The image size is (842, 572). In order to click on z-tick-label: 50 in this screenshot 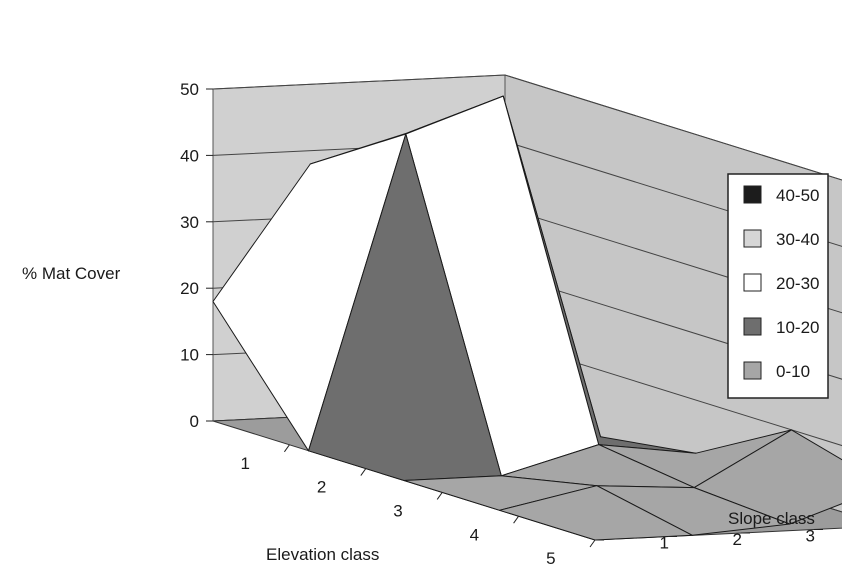, I will do `click(189, 89)`.